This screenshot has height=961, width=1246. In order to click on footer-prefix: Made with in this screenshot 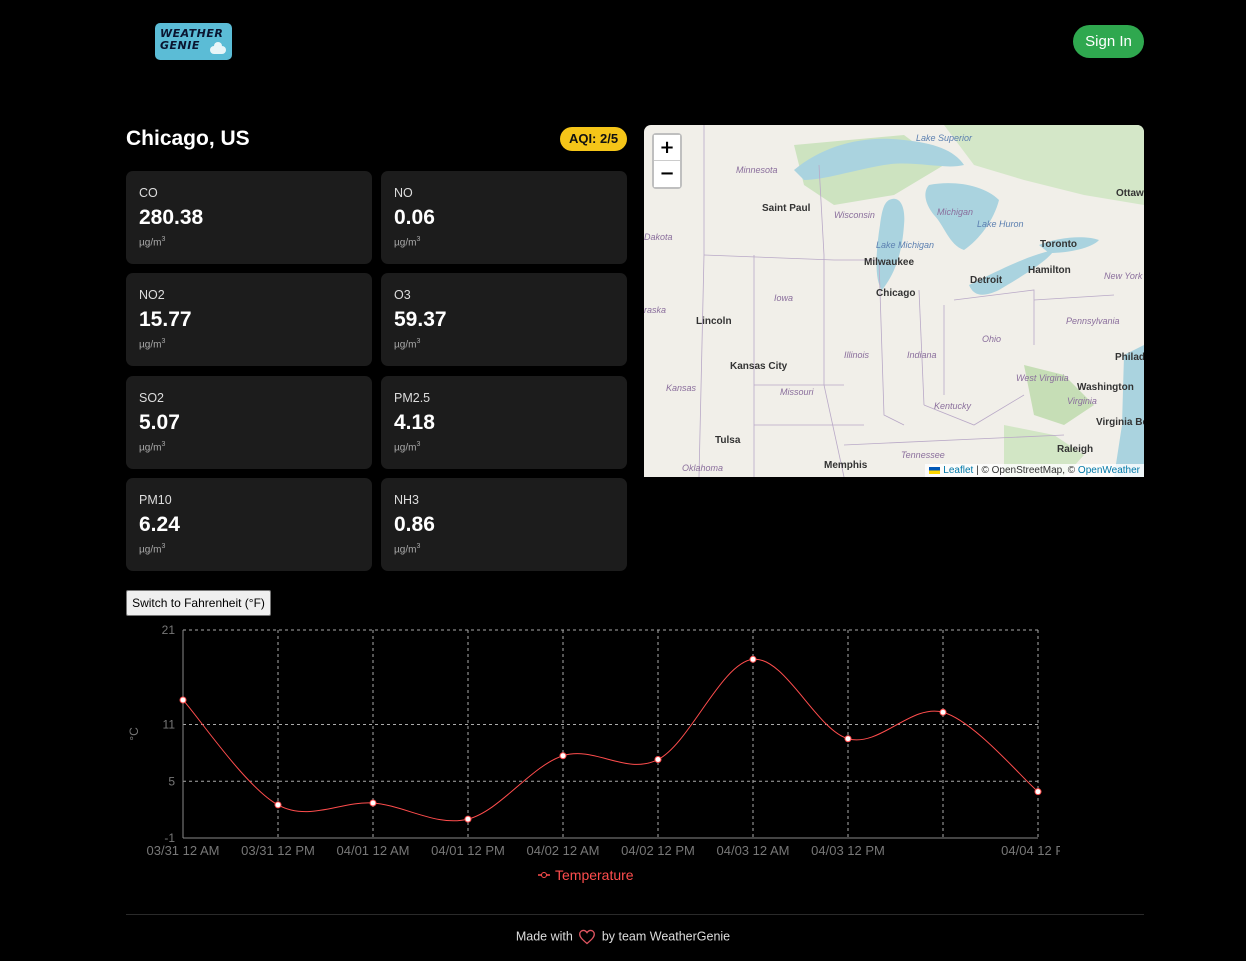, I will do `click(544, 936)`.